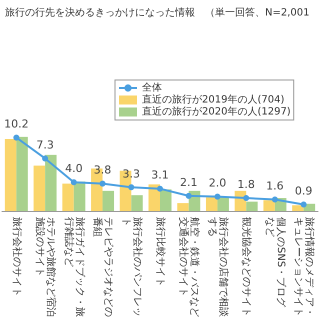 This screenshot has height=320, width=320. What do you see at coordinates (189, 267) in the screenshot?
I see `x-tick-label: 航空・鉄道・バスなど交通会社のサイト` at bounding box center [189, 267].